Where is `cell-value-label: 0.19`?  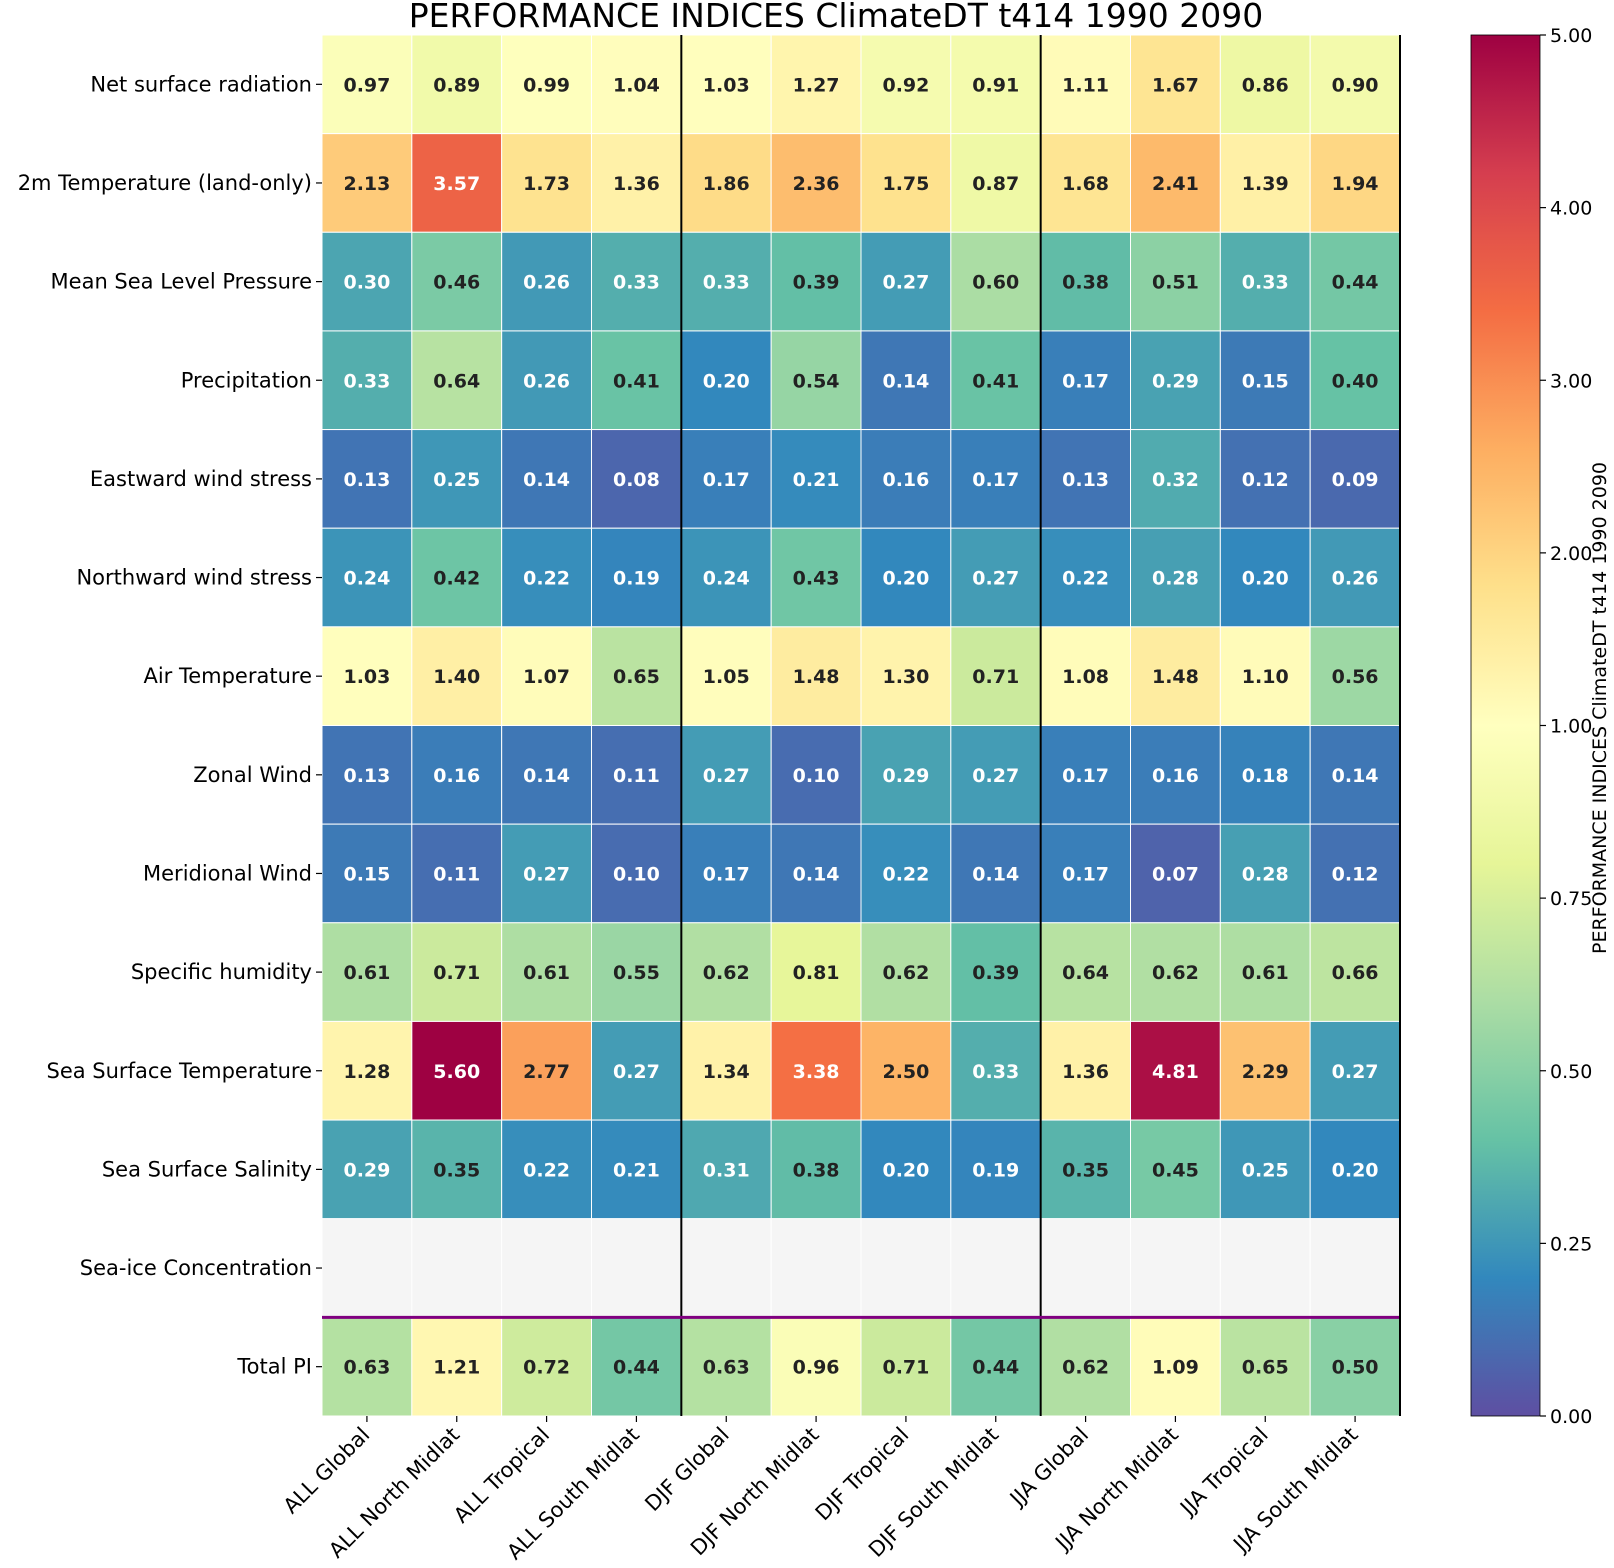 cell-value-label: 0.19 is located at coordinates (995, 1170).